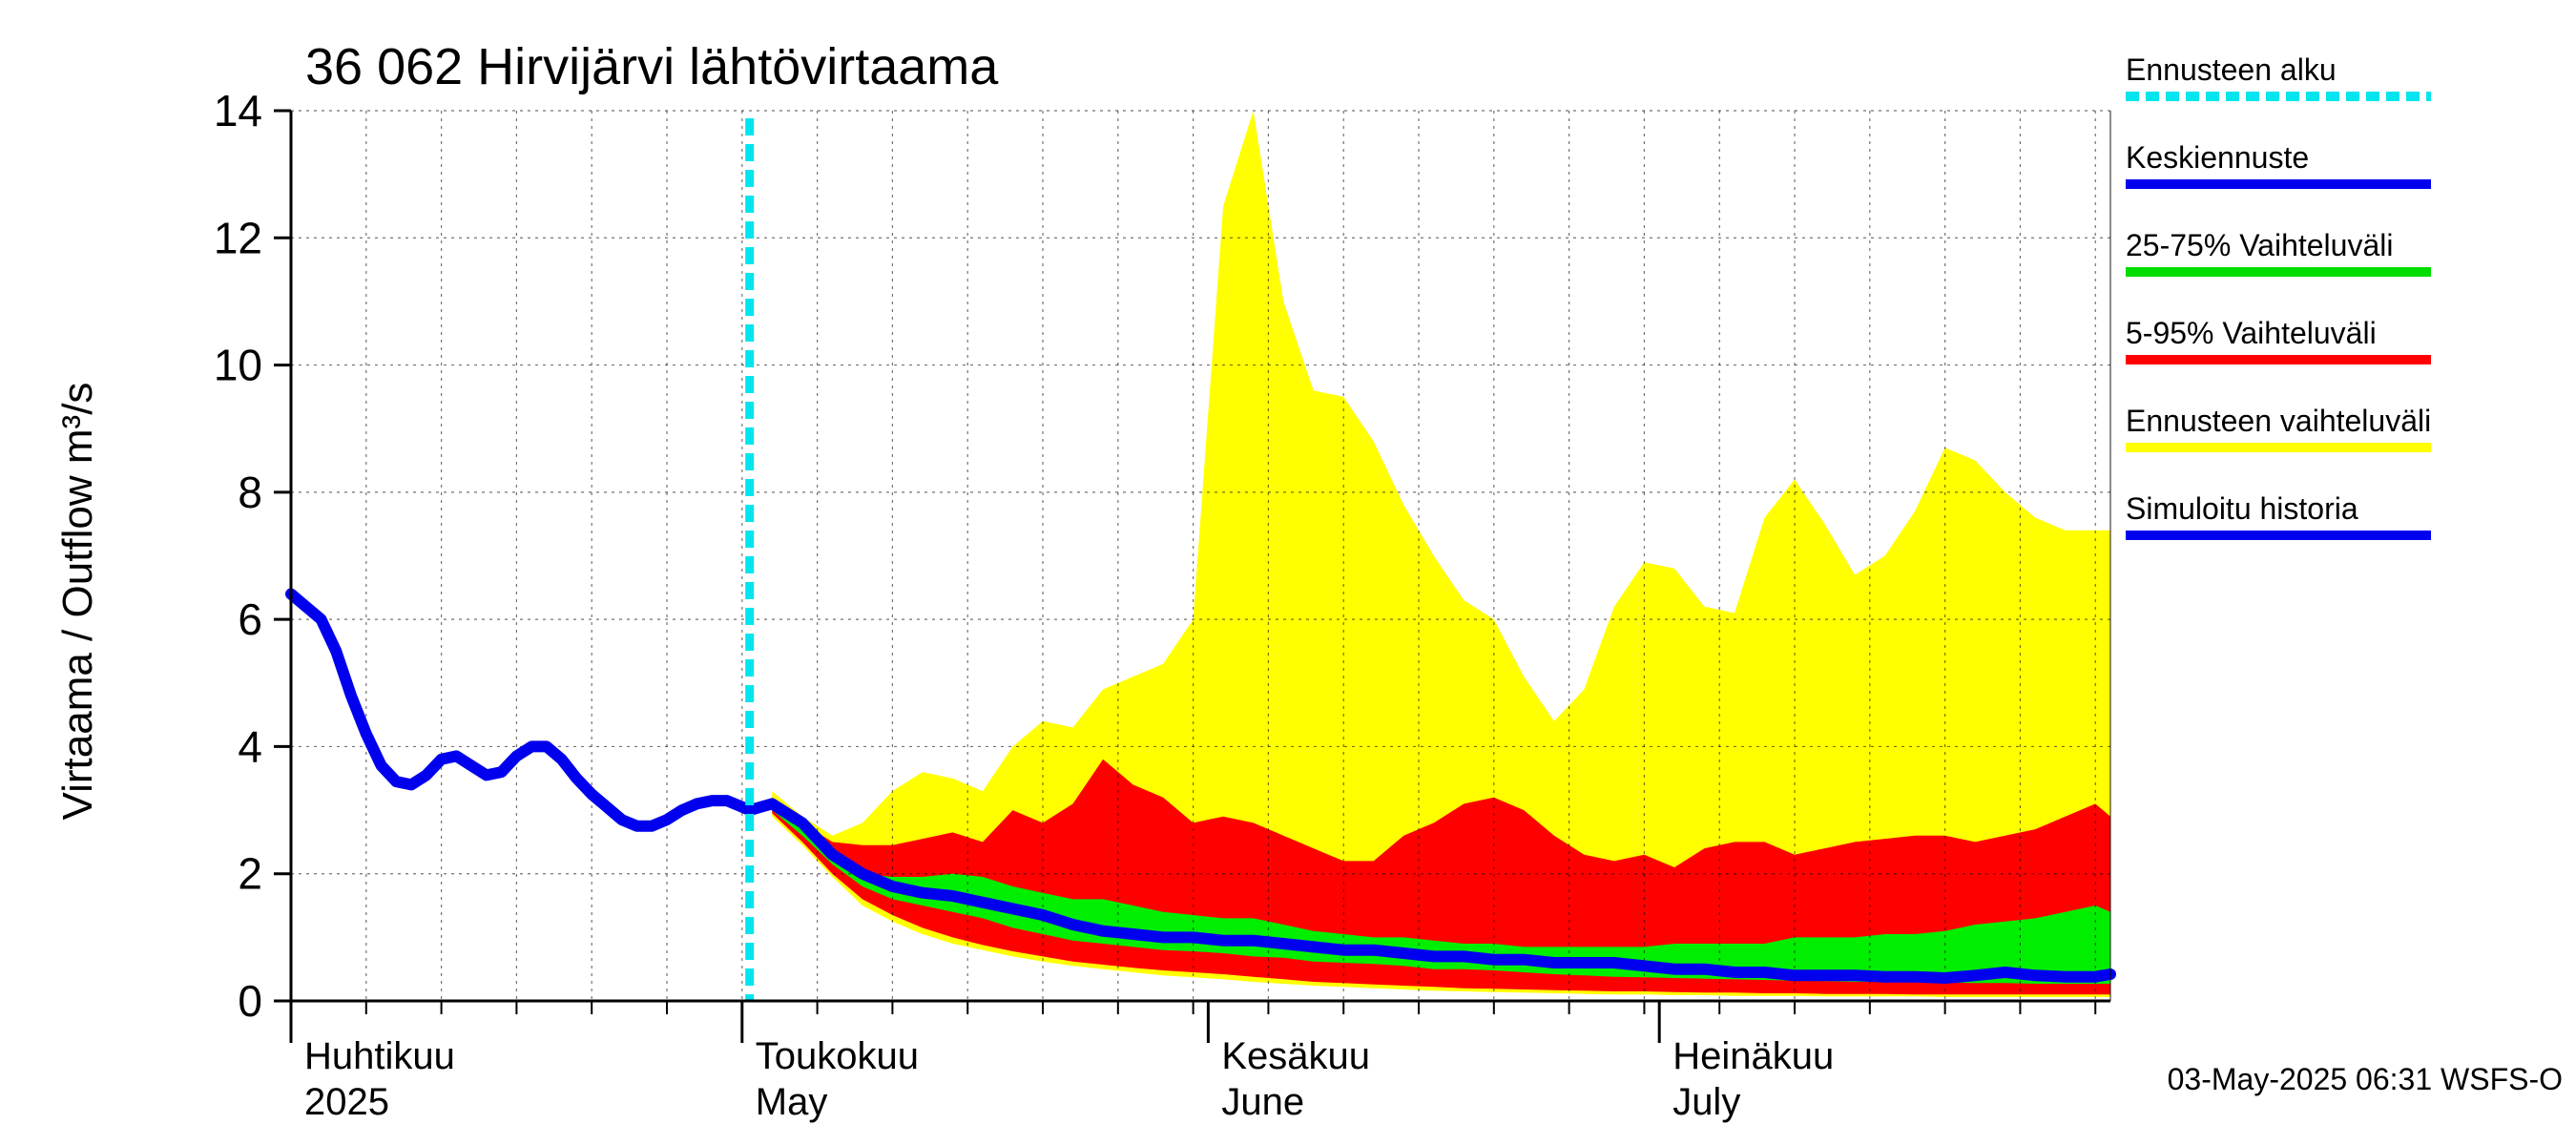 The height and width of the screenshot is (1145, 2576). Describe the element at coordinates (837, 1056) in the screenshot. I see `x-month-label: Toukokuu` at that location.